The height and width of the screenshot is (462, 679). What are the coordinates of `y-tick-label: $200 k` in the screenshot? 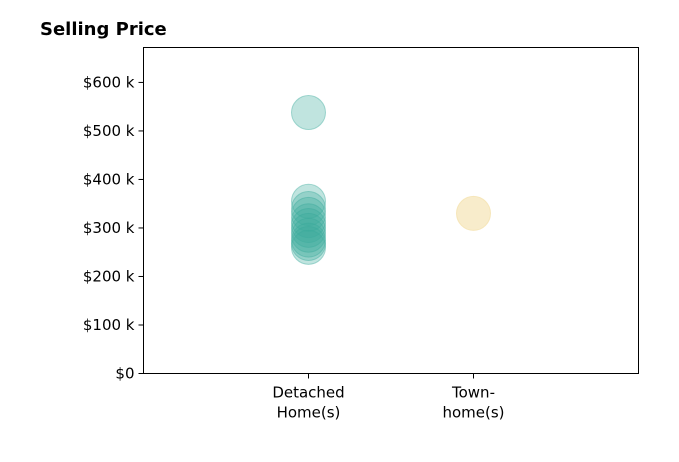 It's located at (109, 276).